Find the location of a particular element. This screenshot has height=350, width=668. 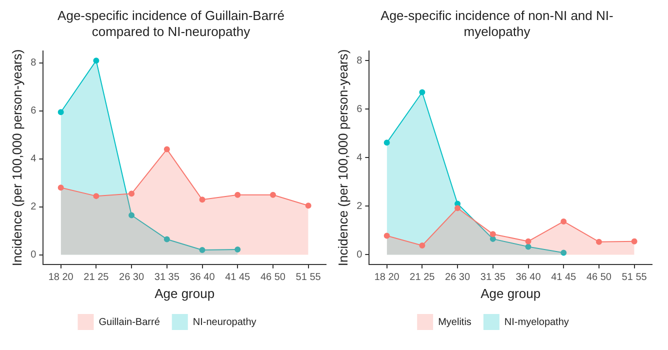

chart-title: Age-specific incidence of Guillain-Barré compared to NI-neuropathy is located at coordinates (171, 24).